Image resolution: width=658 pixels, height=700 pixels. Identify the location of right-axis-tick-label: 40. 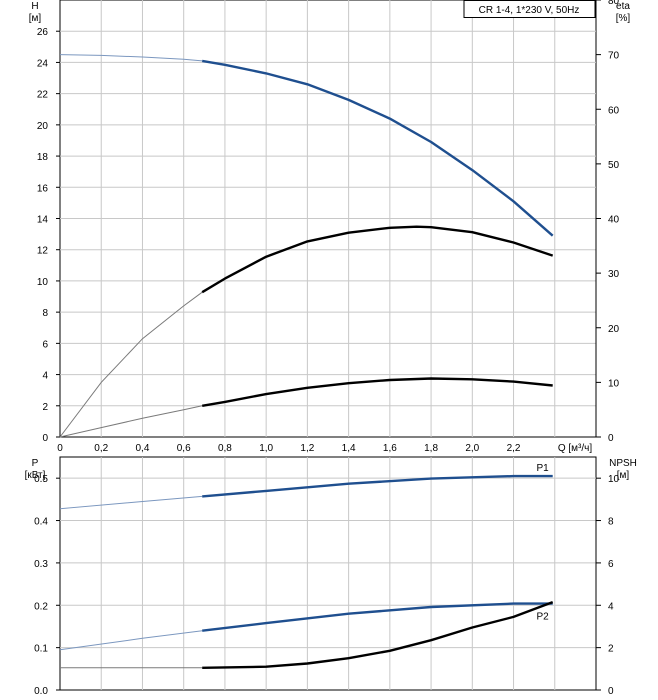
(614, 220).